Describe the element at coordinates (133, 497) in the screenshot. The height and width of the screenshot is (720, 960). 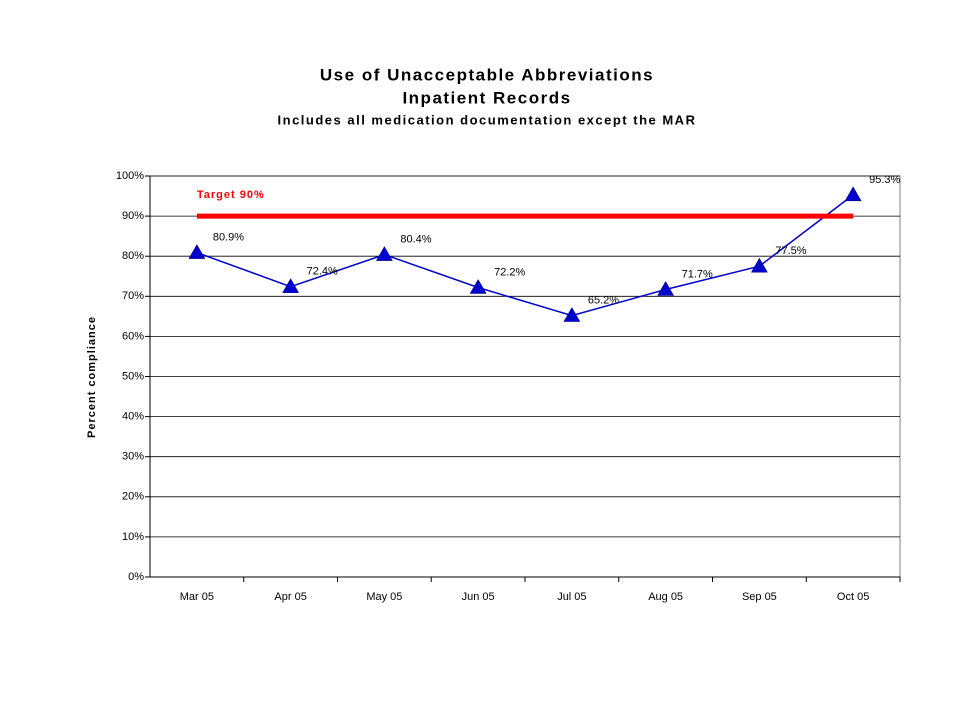
I see `y-tick-label: 20%` at that location.